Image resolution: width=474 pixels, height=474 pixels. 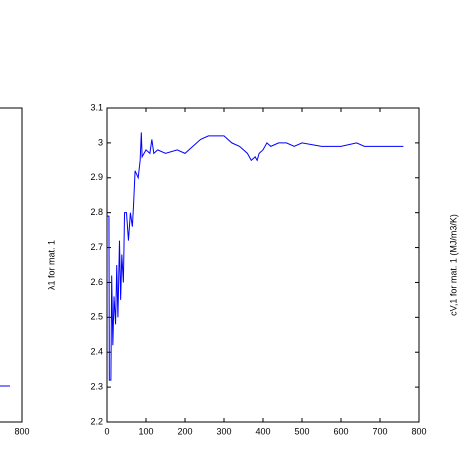 What do you see at coordinates (11, 265) in the screenshot?
I see `left-axes-fragment` at bounding box center [11, 265].